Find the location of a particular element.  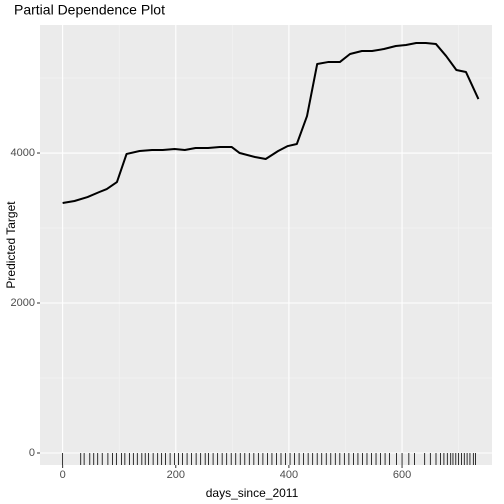

y-tick-label: 4000 is located at coordinates (23, 153).